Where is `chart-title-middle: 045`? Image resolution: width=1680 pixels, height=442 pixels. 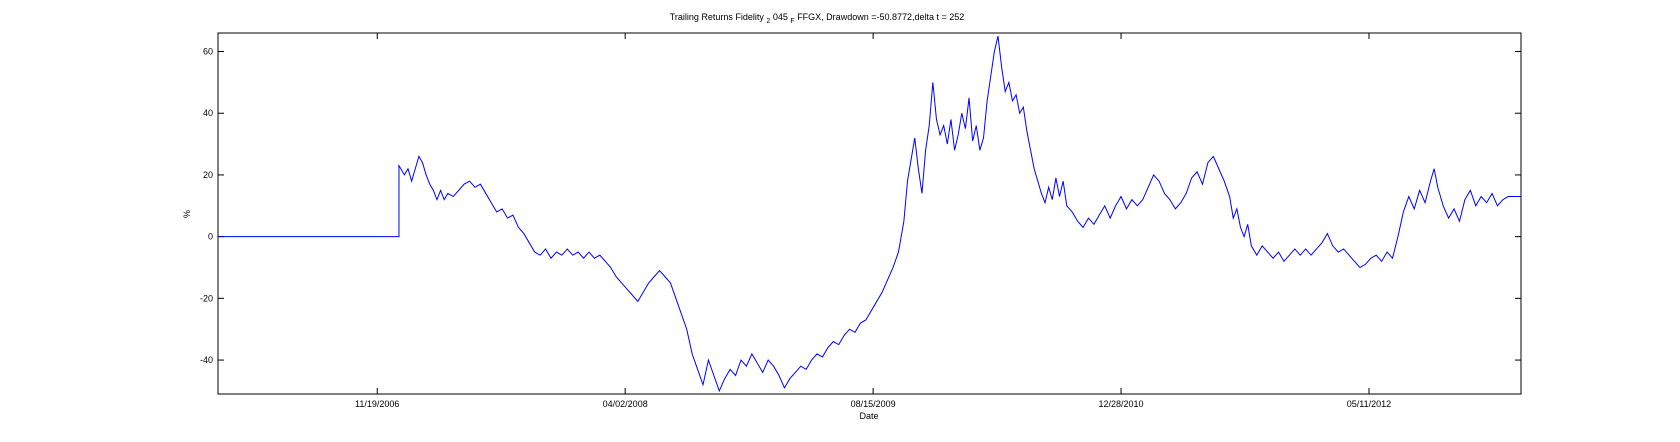
chart-title-middle: 045 is located at coordinates (780, 17).